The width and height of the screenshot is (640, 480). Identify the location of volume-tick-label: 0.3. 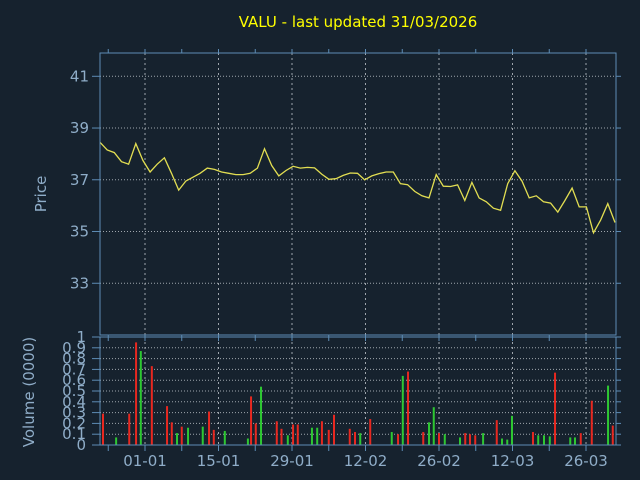
(74, 413).